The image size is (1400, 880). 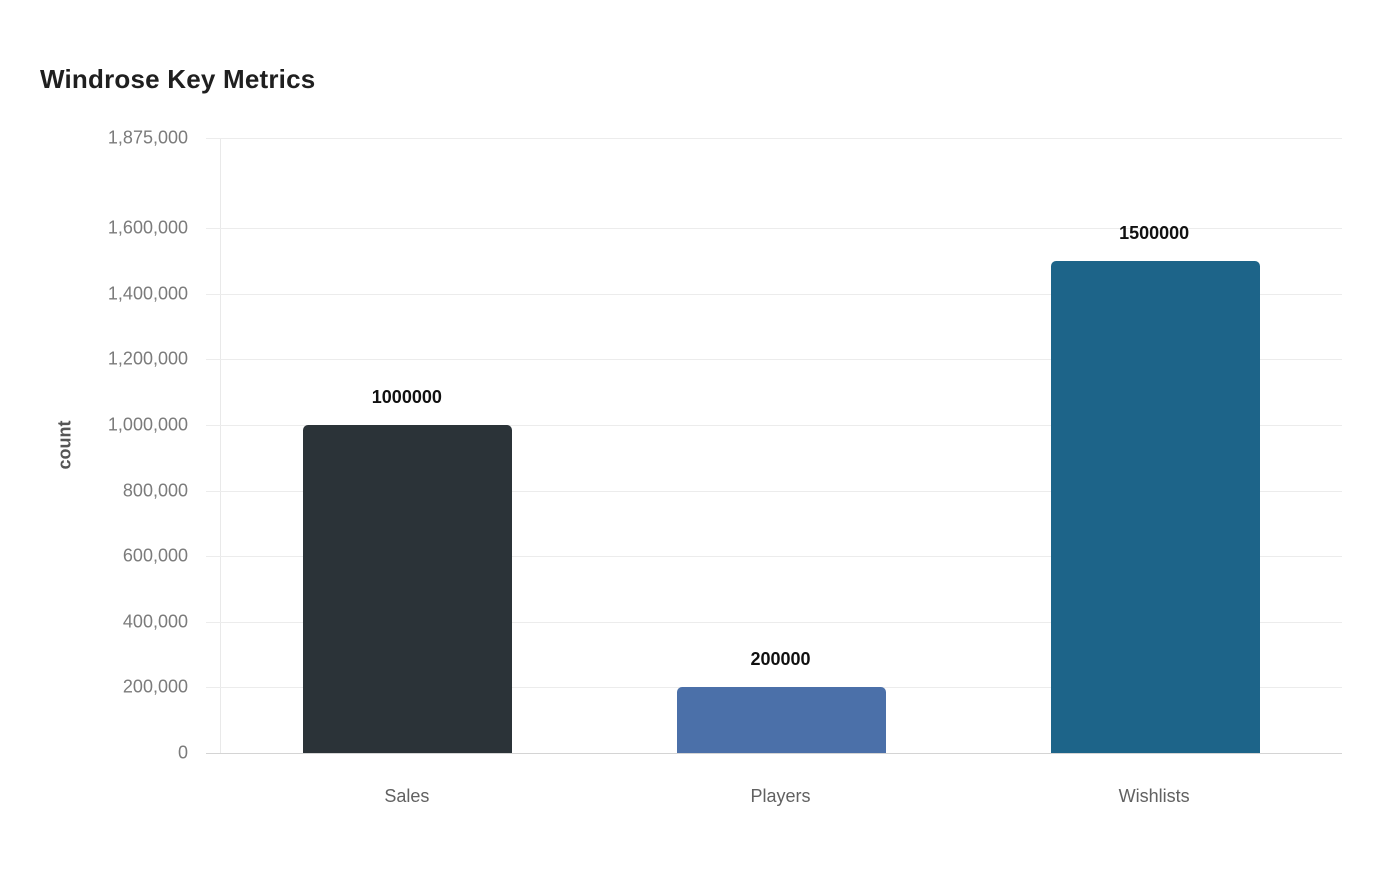 I want to click on x-axis-line, so click(x=774, y=753).